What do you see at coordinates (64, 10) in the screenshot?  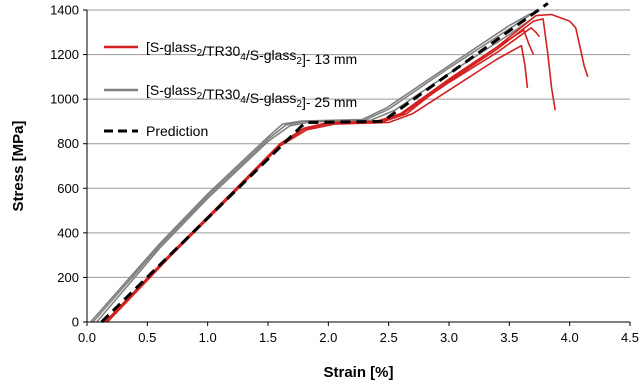 I see `y-tick-label: 1400` at bounding box center [64, 10].